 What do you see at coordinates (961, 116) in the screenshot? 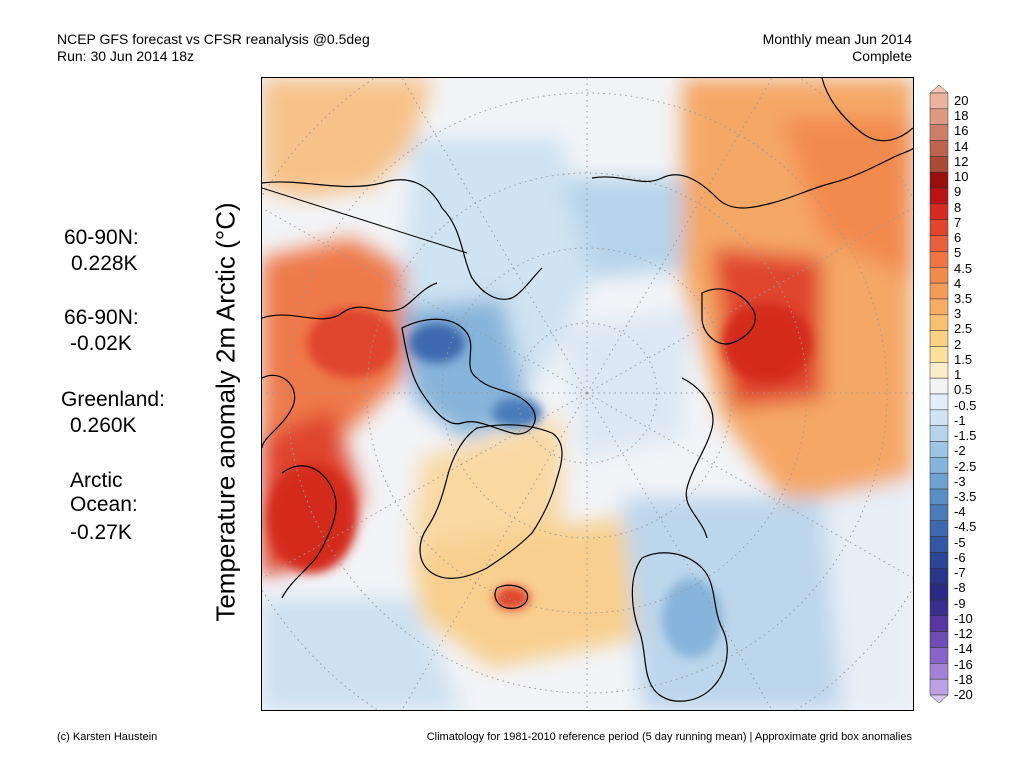
I see `colorbar-tick-label: 18` at bounding box center [961, 116].